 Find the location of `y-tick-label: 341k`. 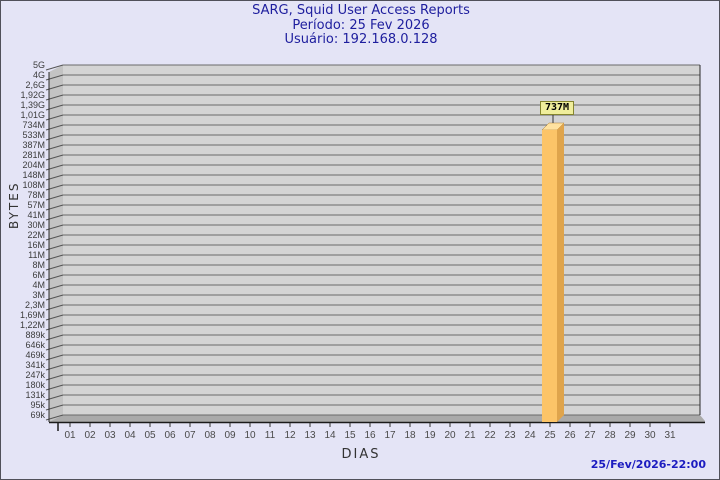

y-tick-label: 341k is located at coordinates (35, 365).